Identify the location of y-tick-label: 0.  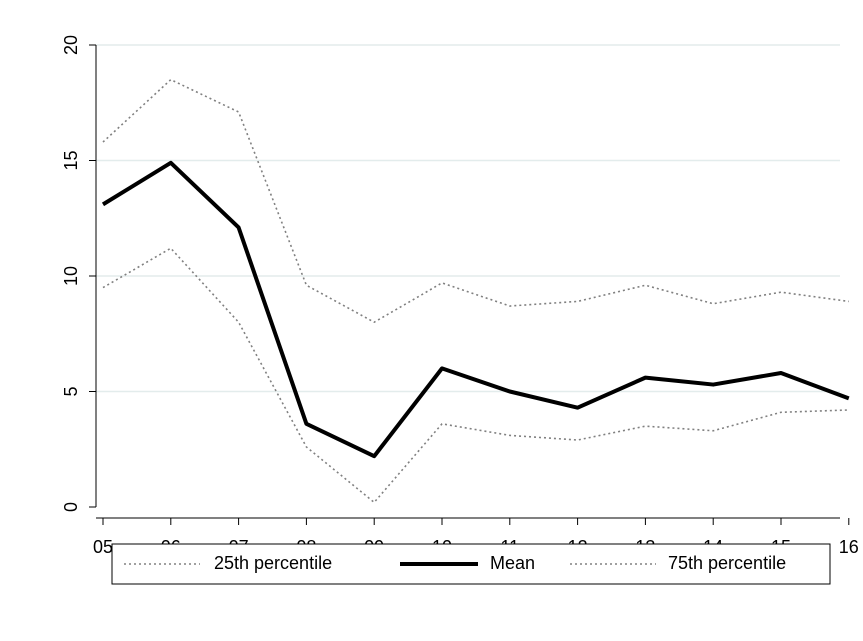
(71, 507).